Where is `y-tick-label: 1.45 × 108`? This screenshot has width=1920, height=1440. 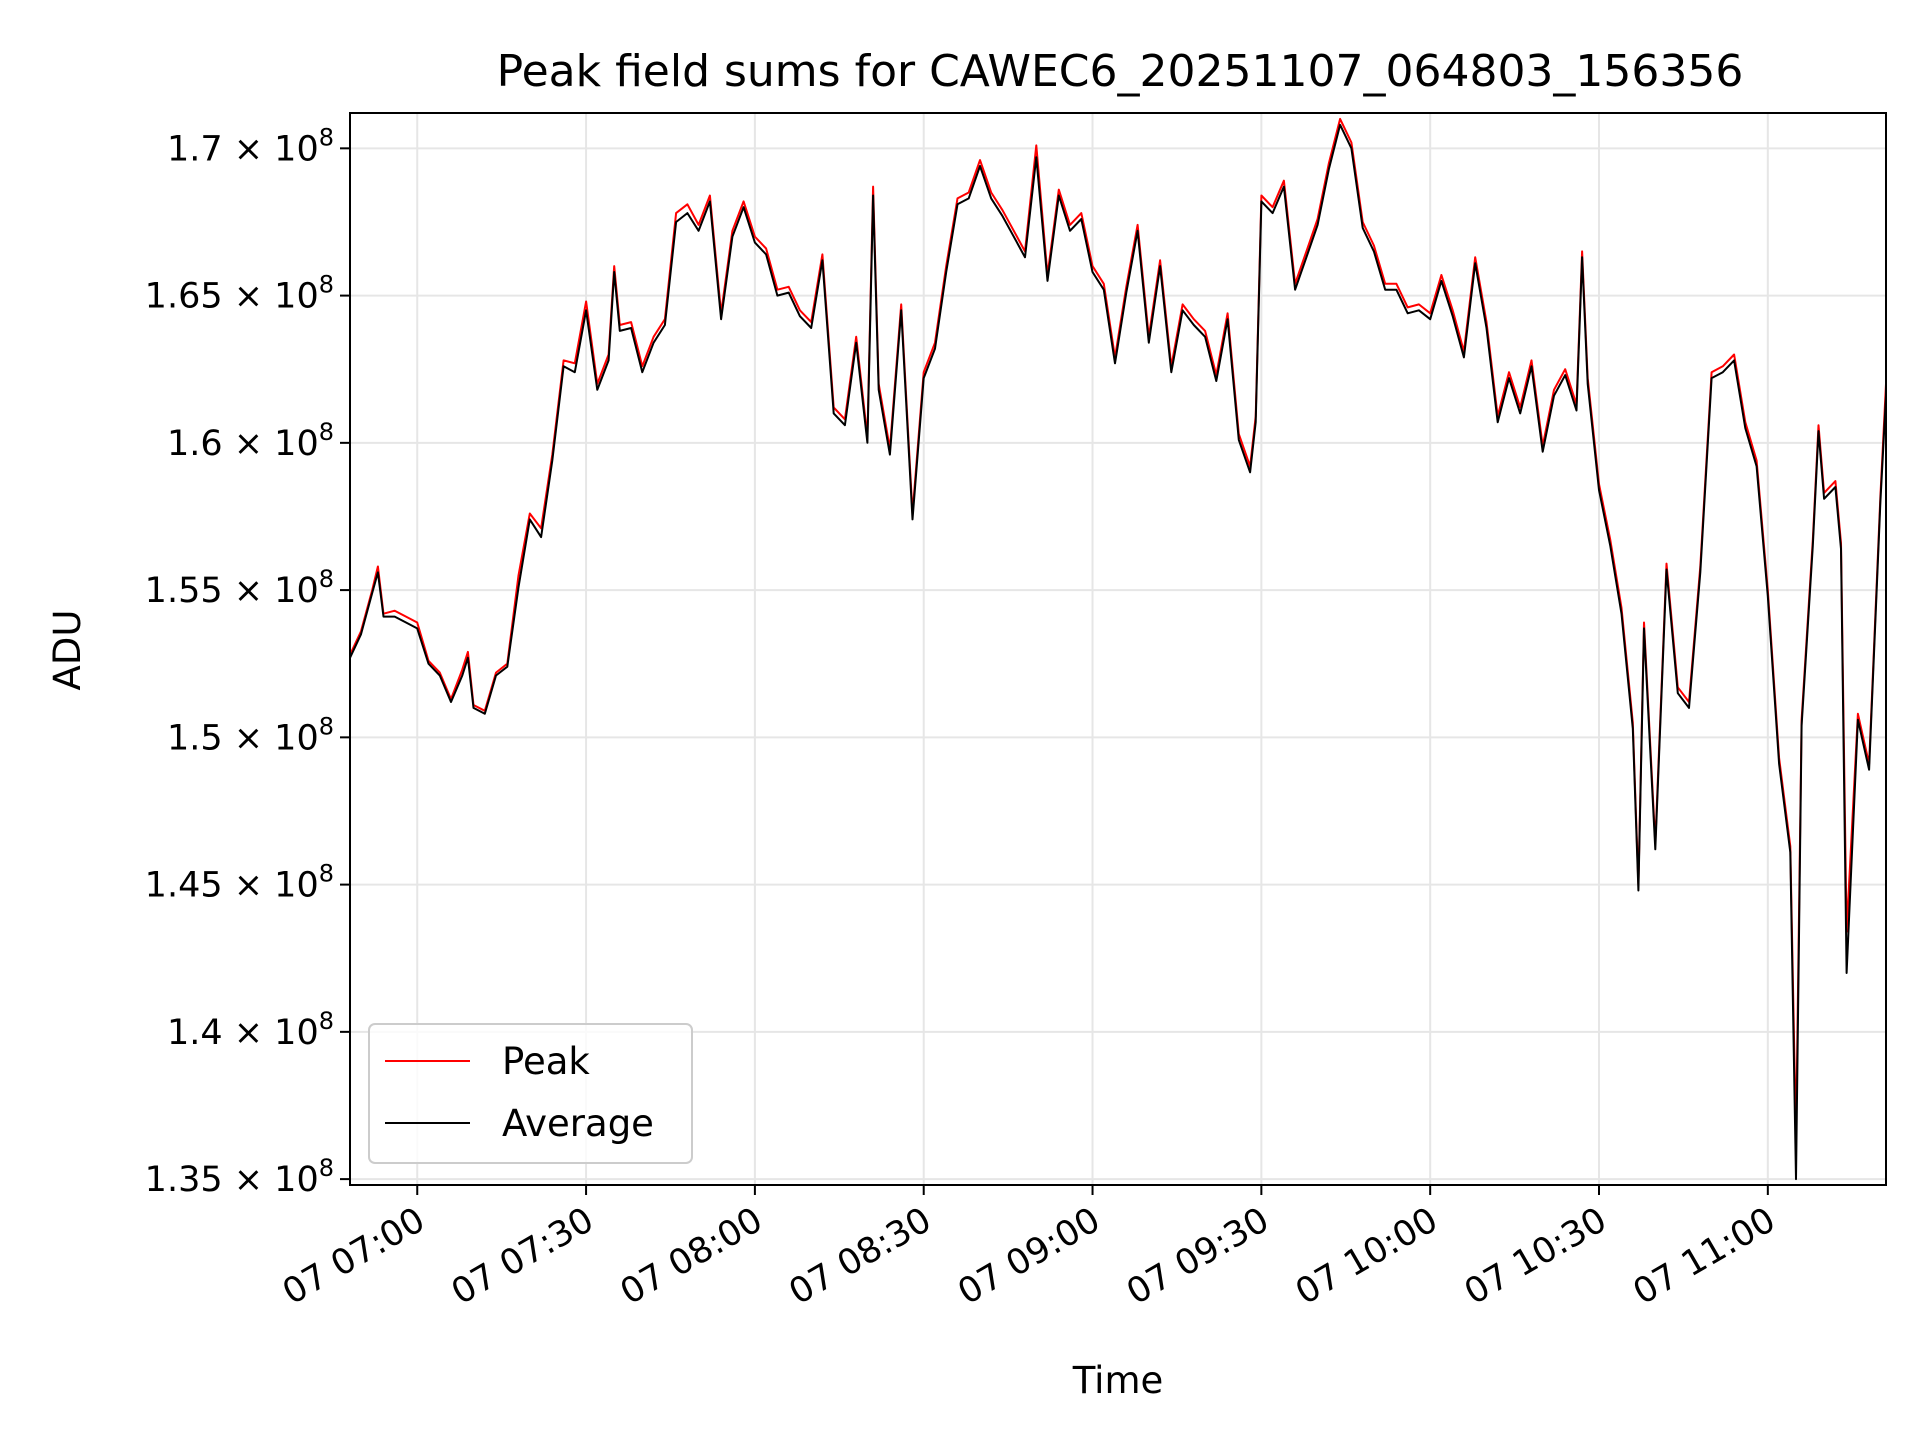
y-tick-label: 1.45 × 108 is located at coordinates (239, 883).